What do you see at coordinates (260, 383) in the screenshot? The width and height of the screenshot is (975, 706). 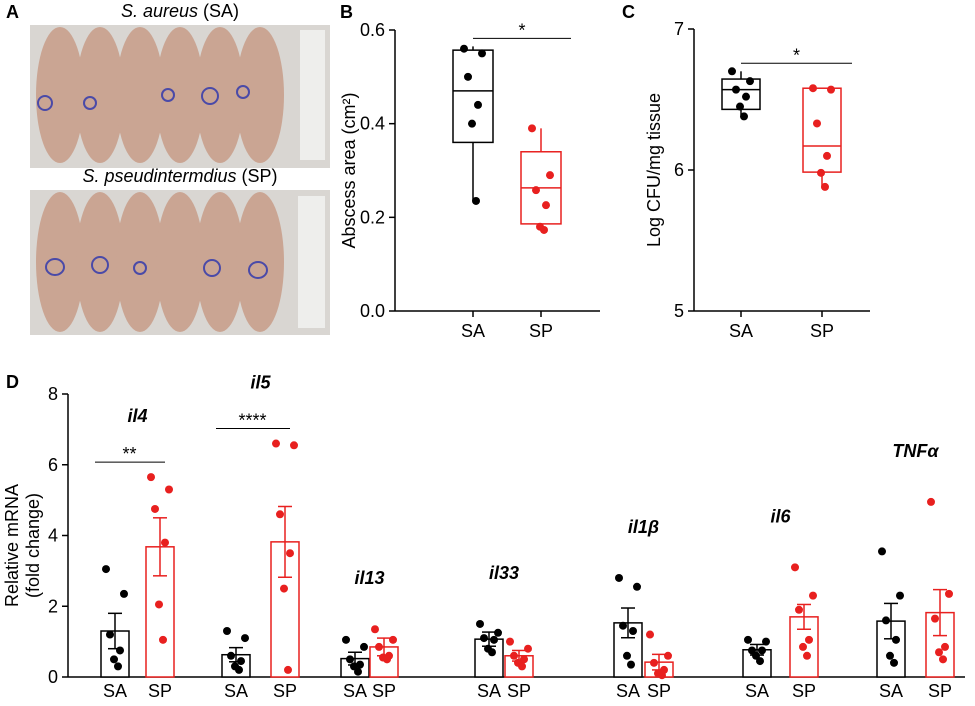 I see `group-label: il5` at bounding box center [260, 383].